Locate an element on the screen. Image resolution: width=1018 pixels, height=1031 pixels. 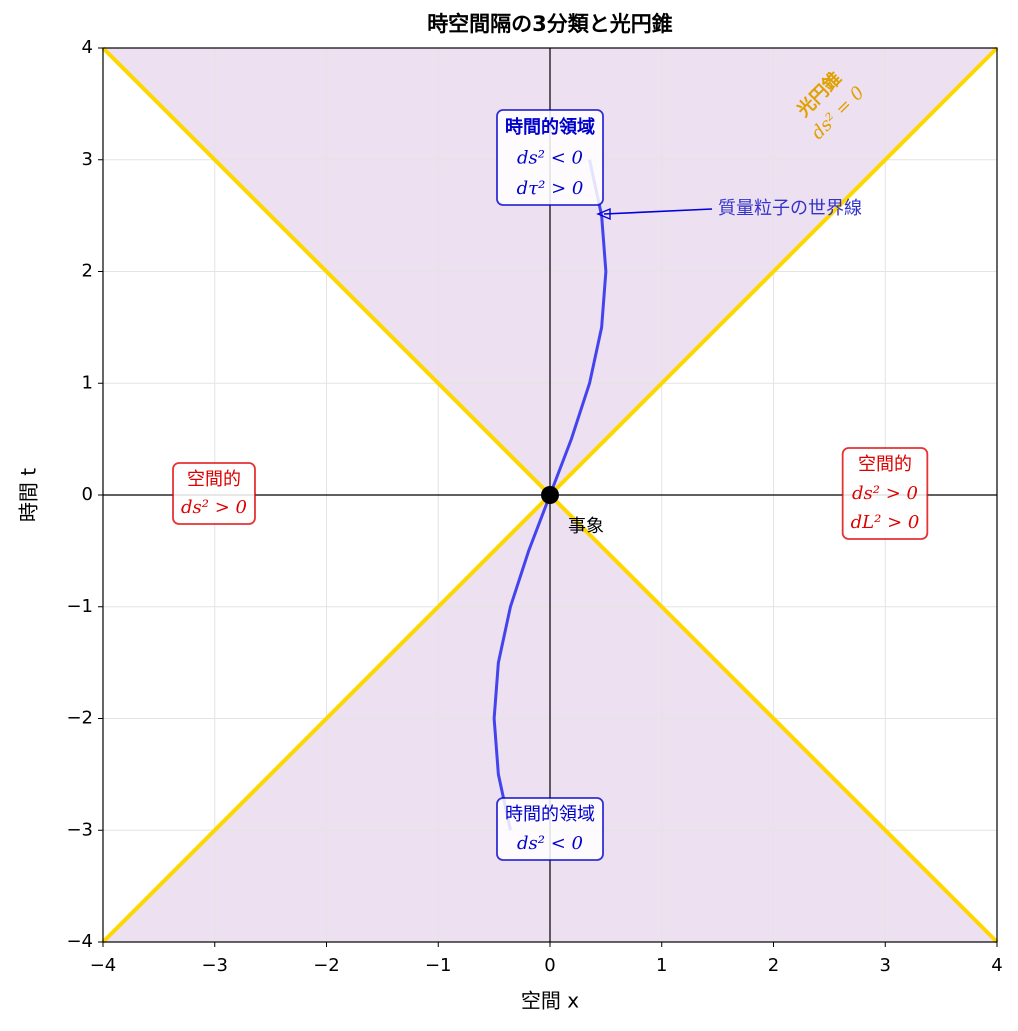
y-tick-label: −4 is located at coordinates (79, 941).